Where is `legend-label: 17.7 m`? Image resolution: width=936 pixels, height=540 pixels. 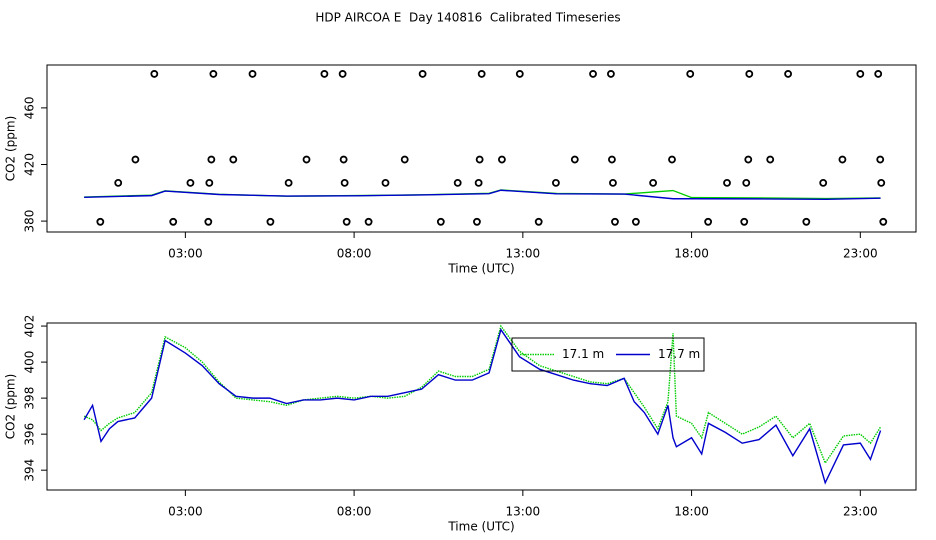 legend-label: 17.7 m is located at coordinates (679, 354).